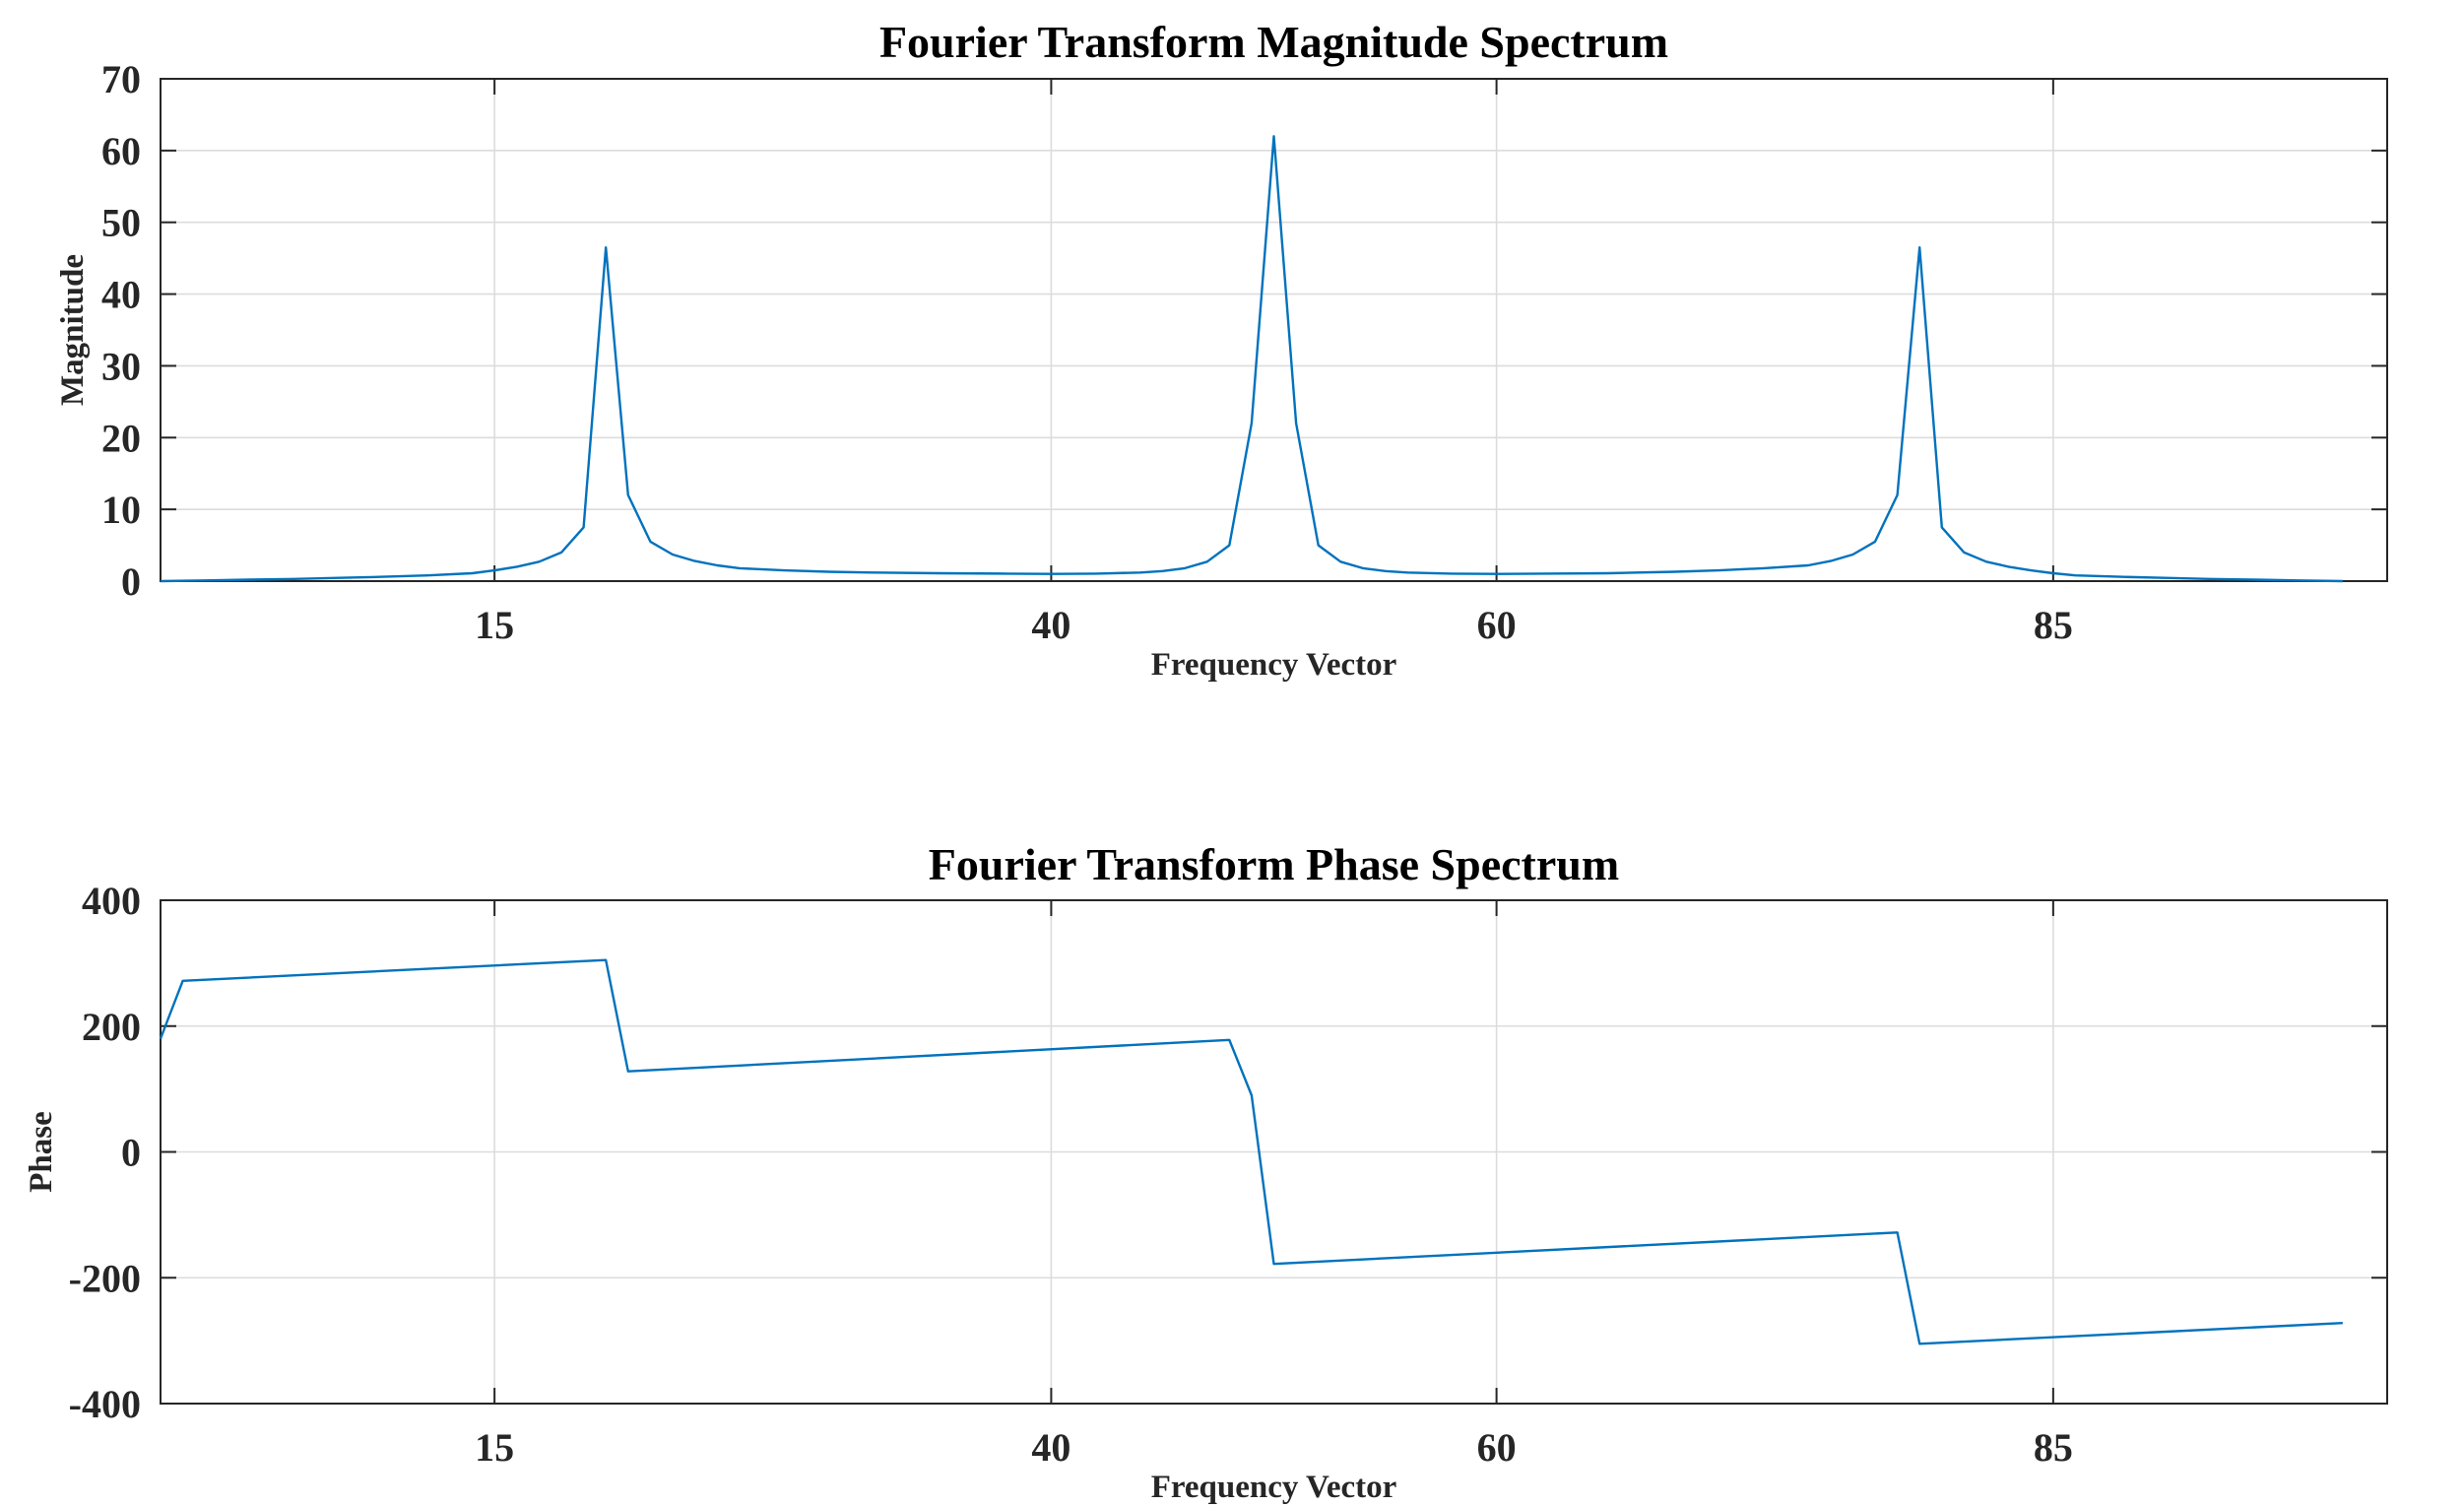 Image resolution: width=2464 pixels, height=1507 pixels. What do you see at coordinates (111, 1027) in the screenshot?
I see `y-tick-label: 200` at bounding box center [111, 1027].